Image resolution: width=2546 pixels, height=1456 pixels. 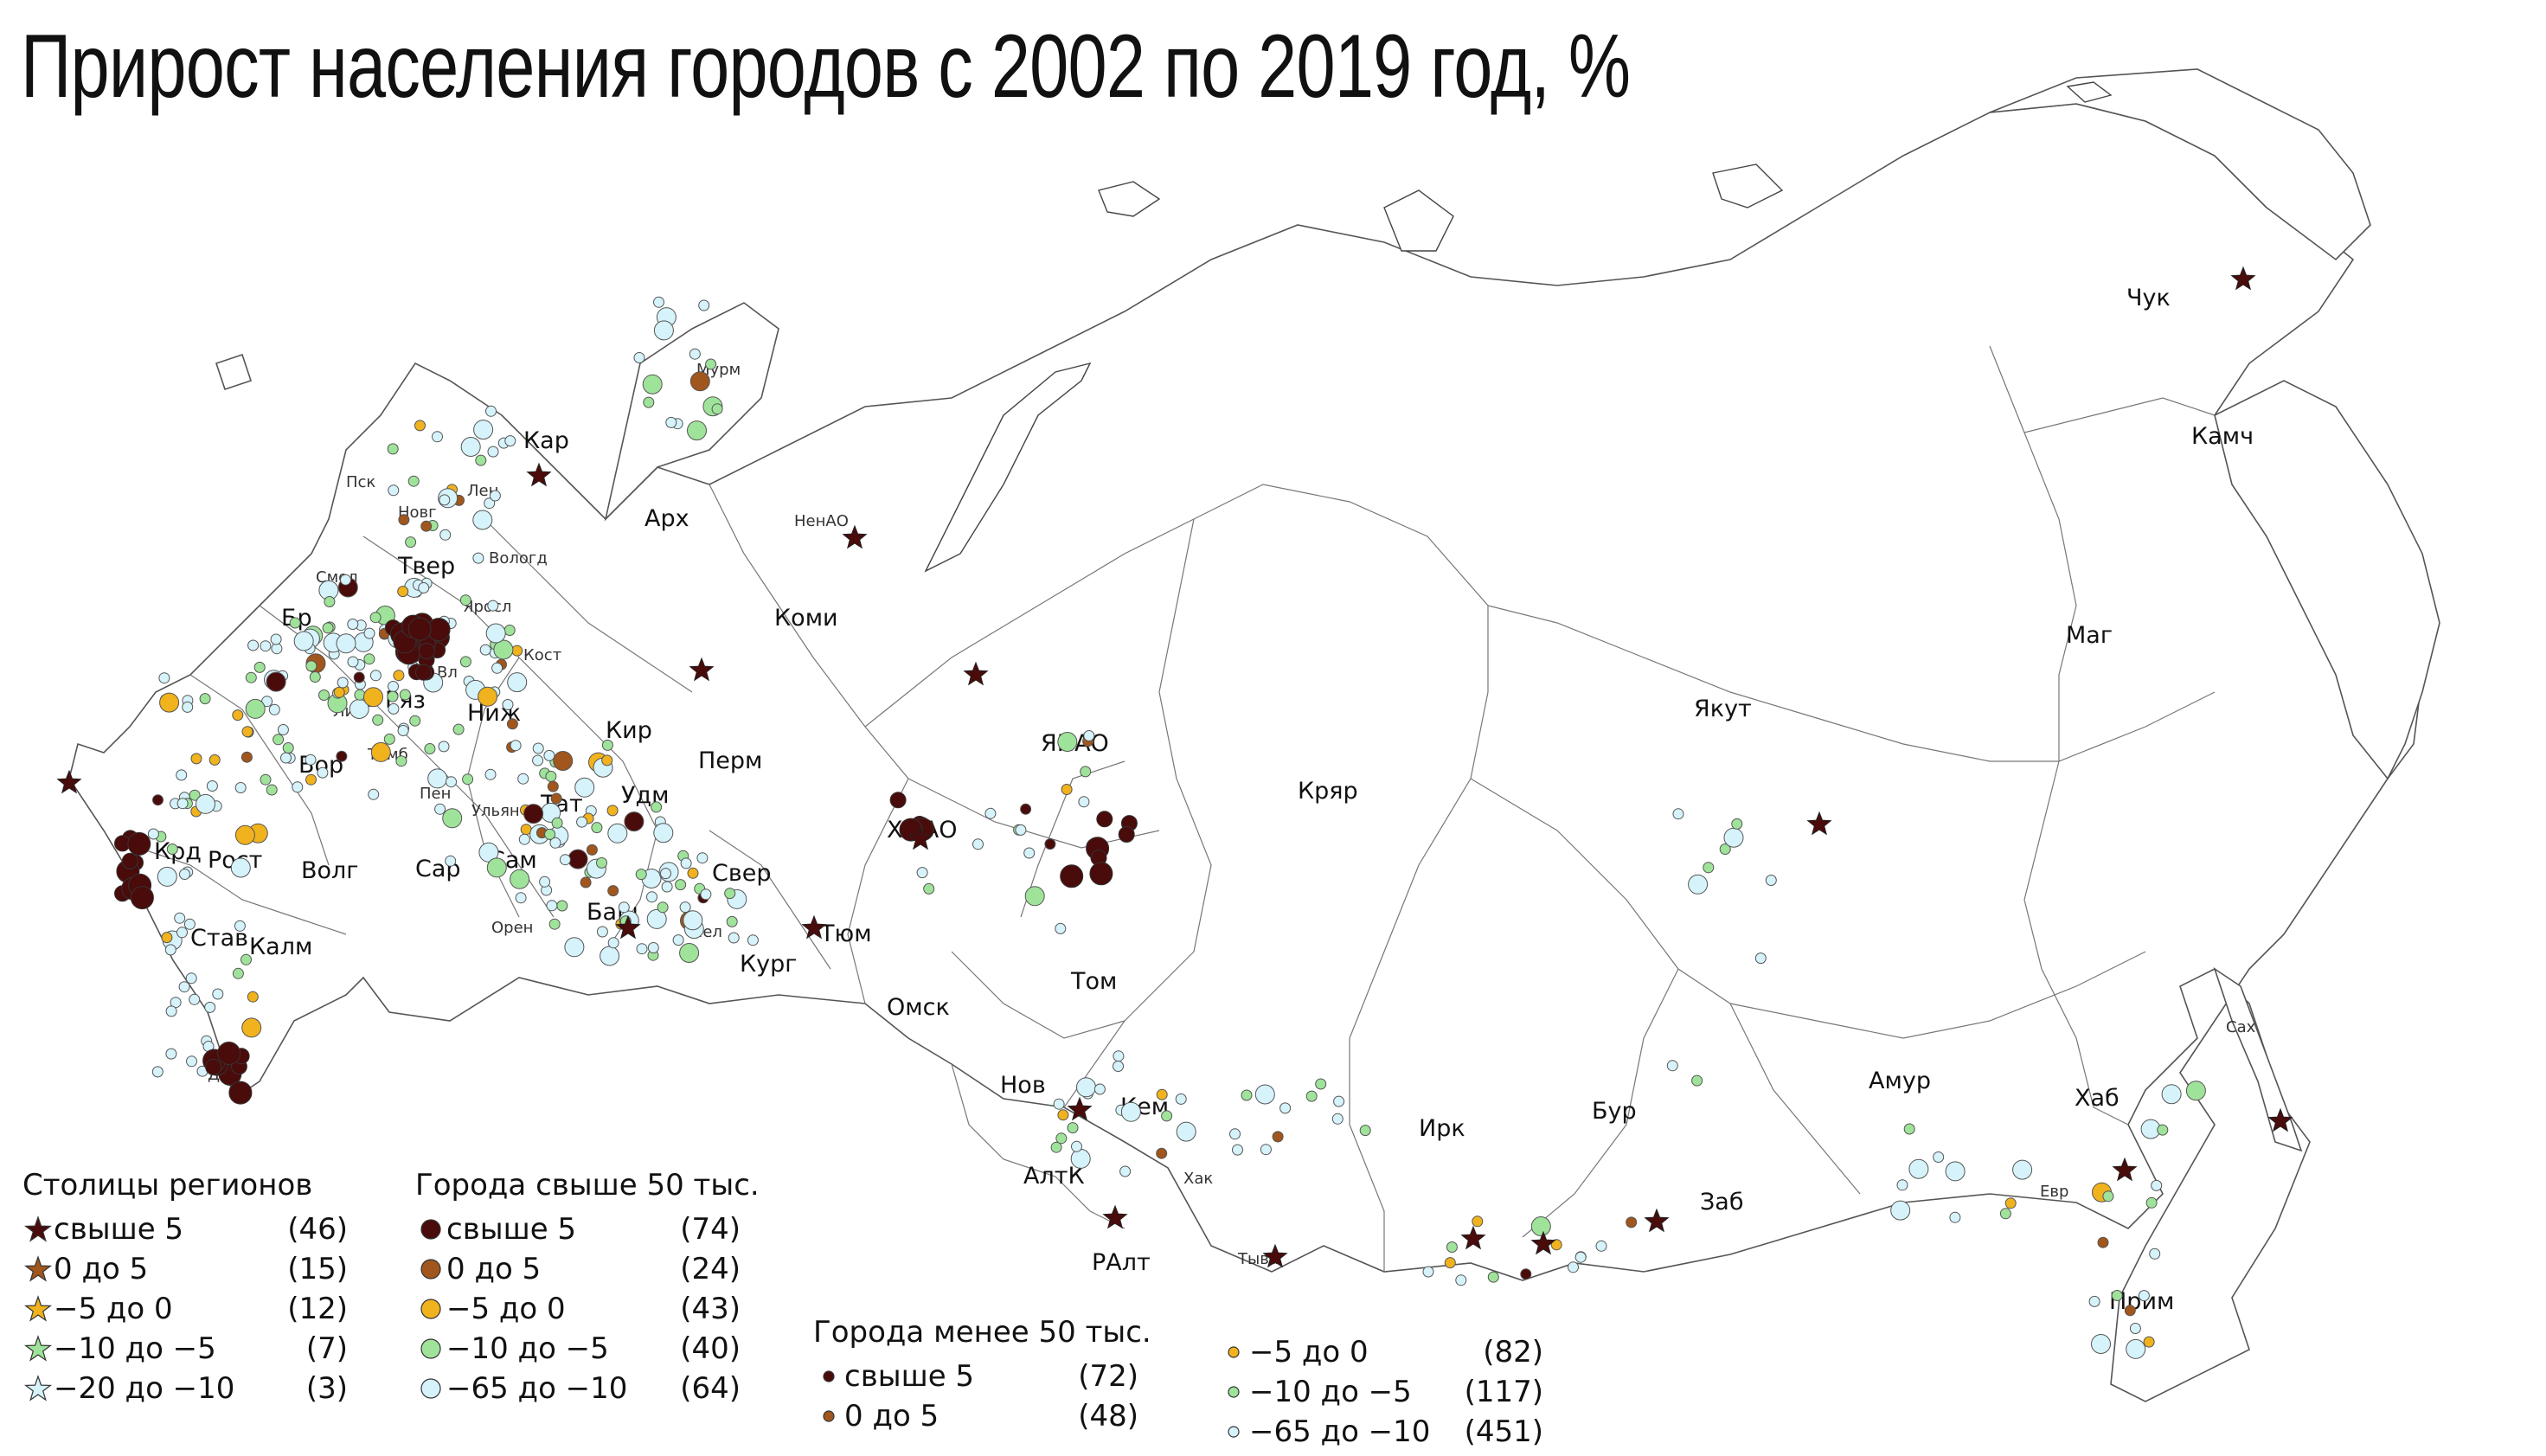 What do you see at coordinates (495, 811) in the screenshot?
I see `region-label-22: Ульян` at bounding box center [495, 811].